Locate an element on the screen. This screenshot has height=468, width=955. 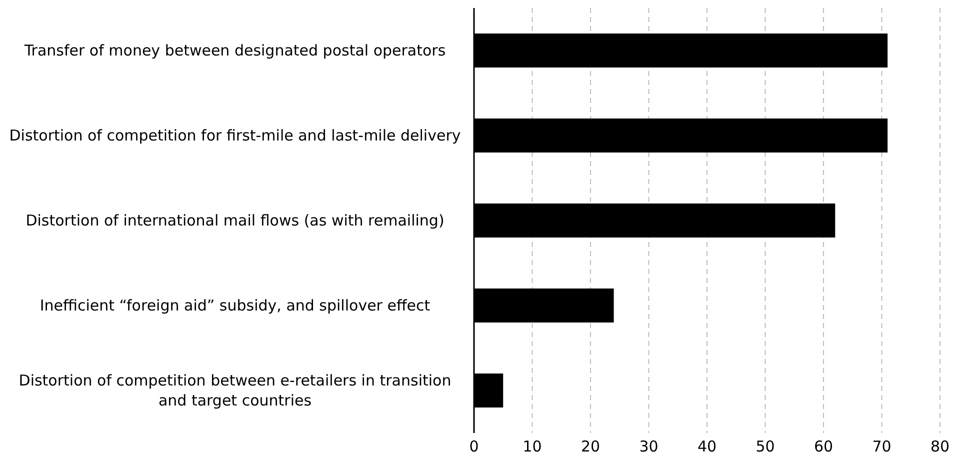
x-tick-label: 70 is located at coordinates (882, 447).